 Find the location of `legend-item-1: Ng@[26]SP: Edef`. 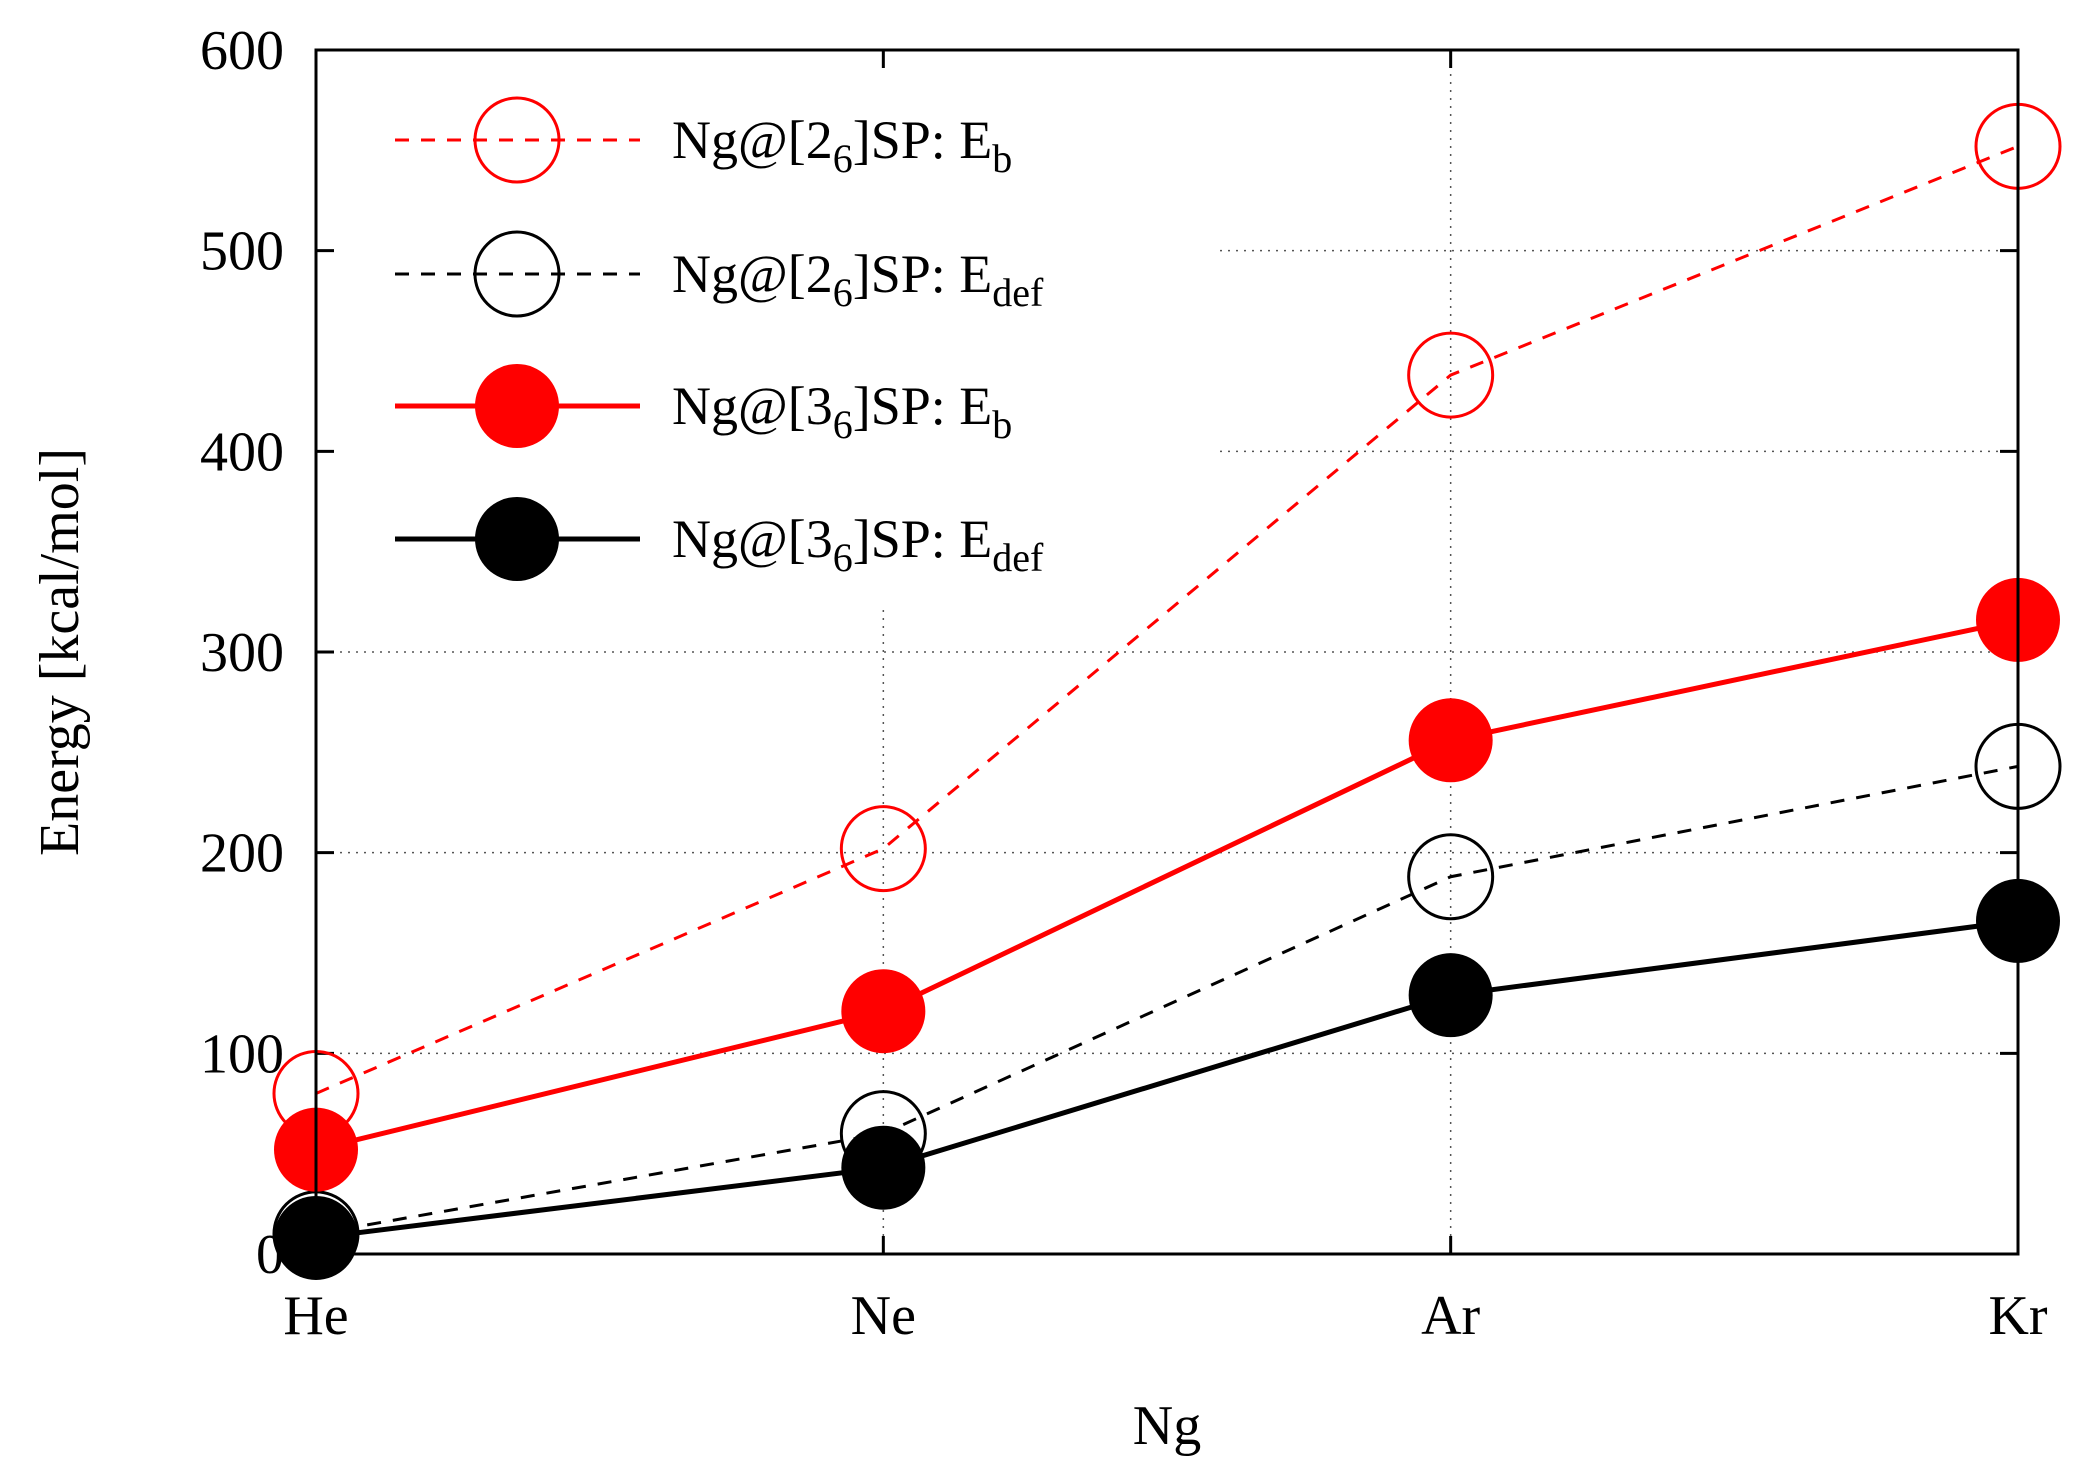

legend-item-1: Ng@[26]SP: Edef is located at coordinates (719, 274).